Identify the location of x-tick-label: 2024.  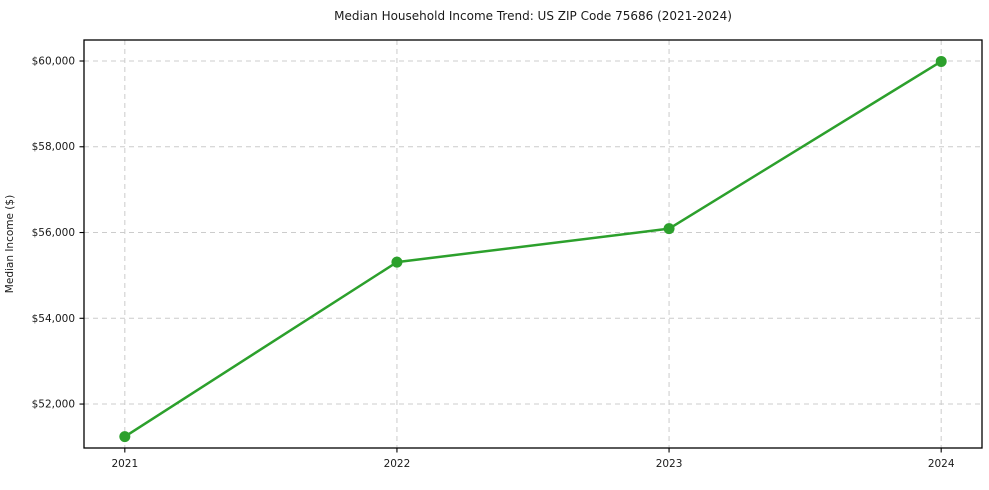
(941, 464).